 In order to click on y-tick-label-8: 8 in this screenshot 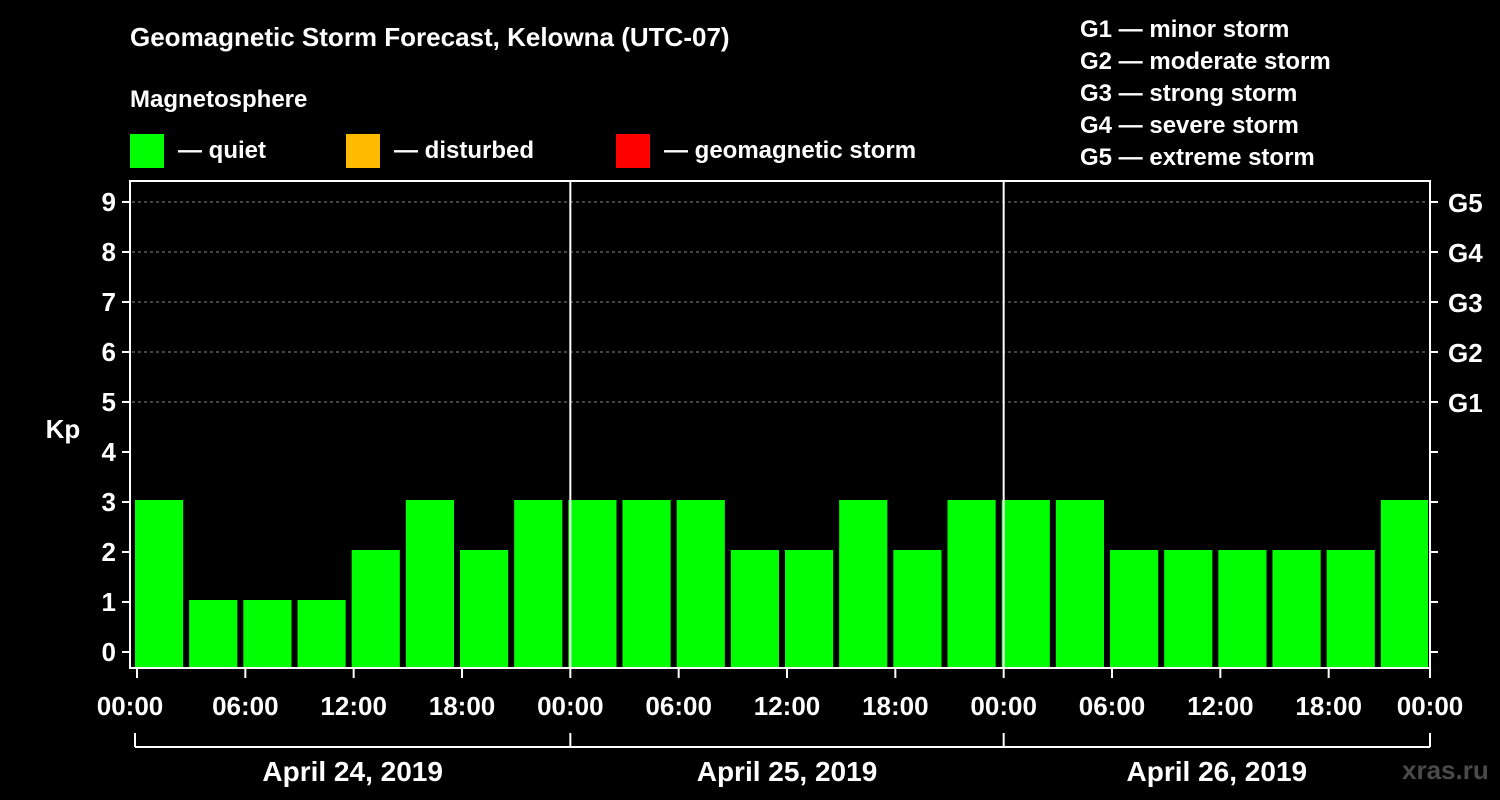, I will do `click(109, 252)`.